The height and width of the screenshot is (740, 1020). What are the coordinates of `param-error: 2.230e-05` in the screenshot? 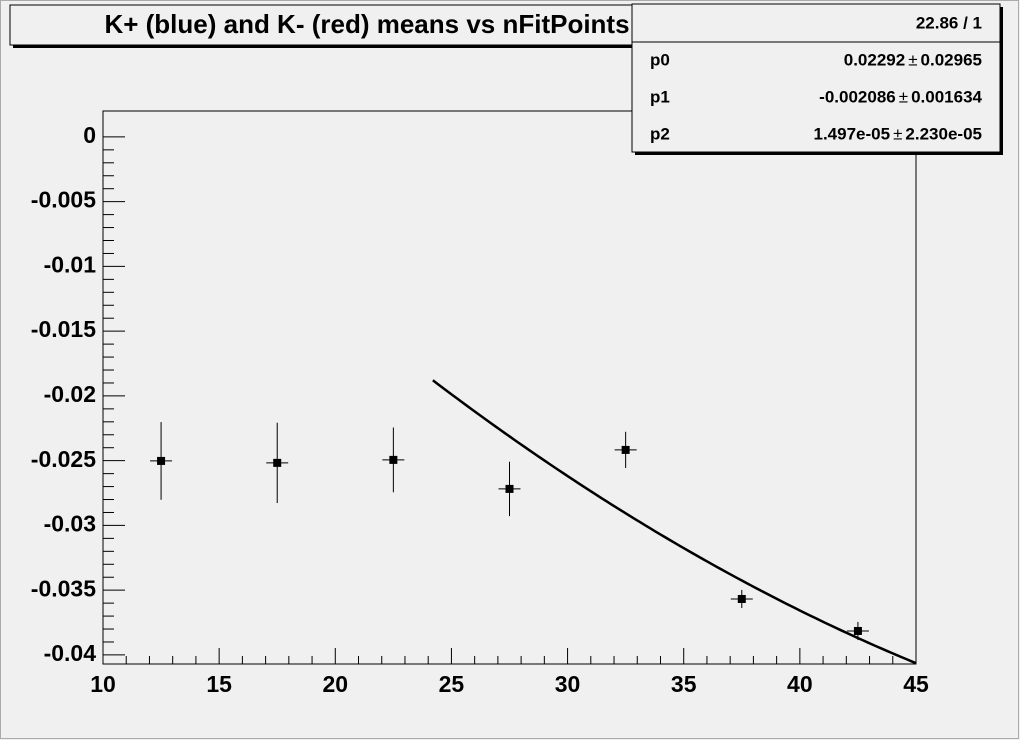 It's located at (943, 133).